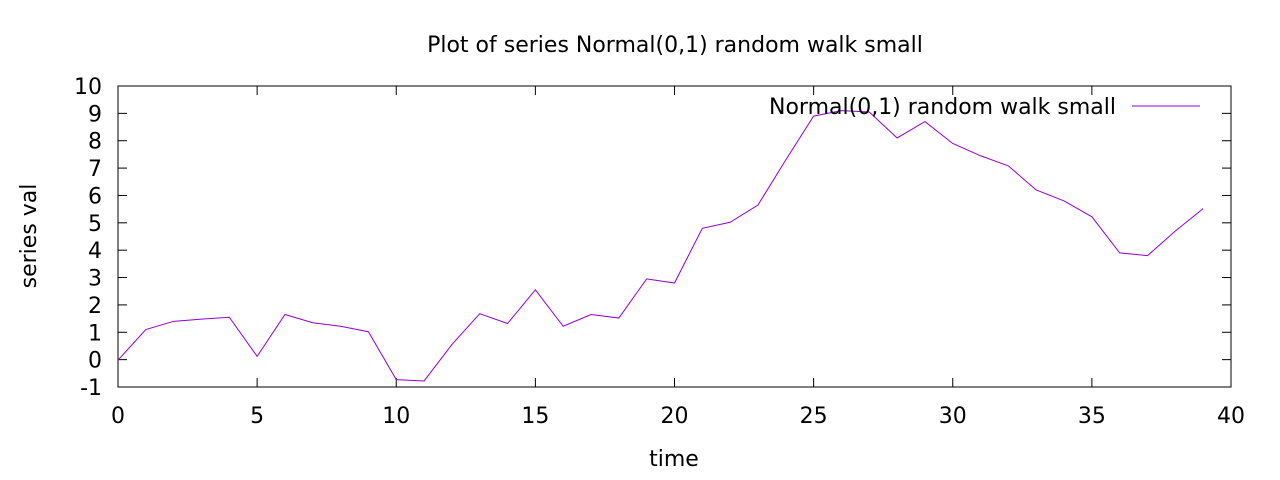 This screenshot has width=1280, height=480. I want to click on x-axis-label: time, so click(674, 459).